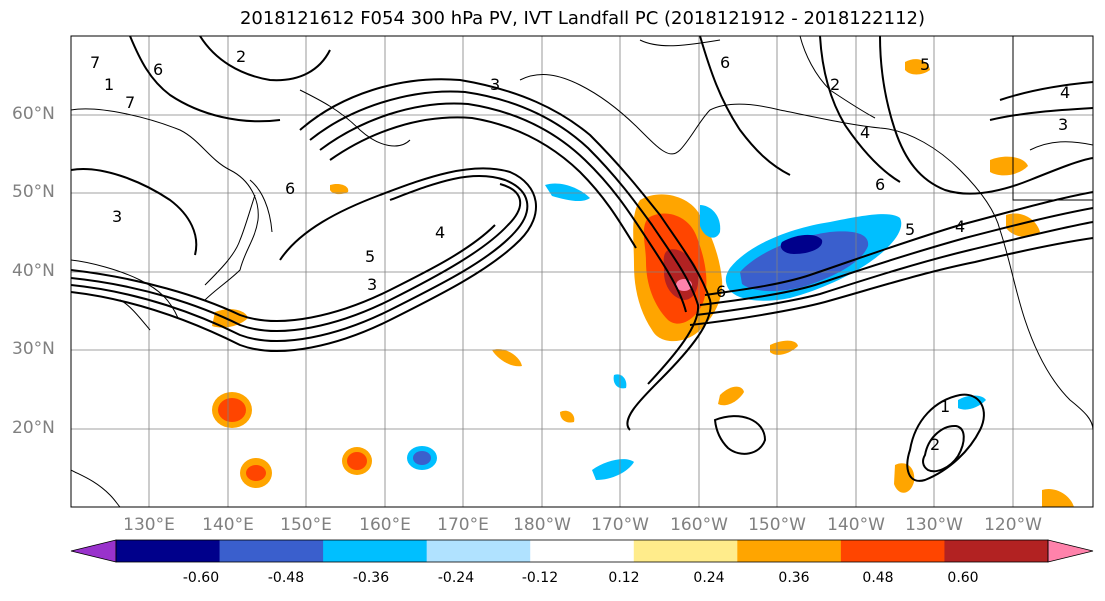 The image size is (1105, 601). What do you see at coordinates (463, 525) in the screenshot?
I see `lon-label: 170°E` at bounding box center [463, 525].